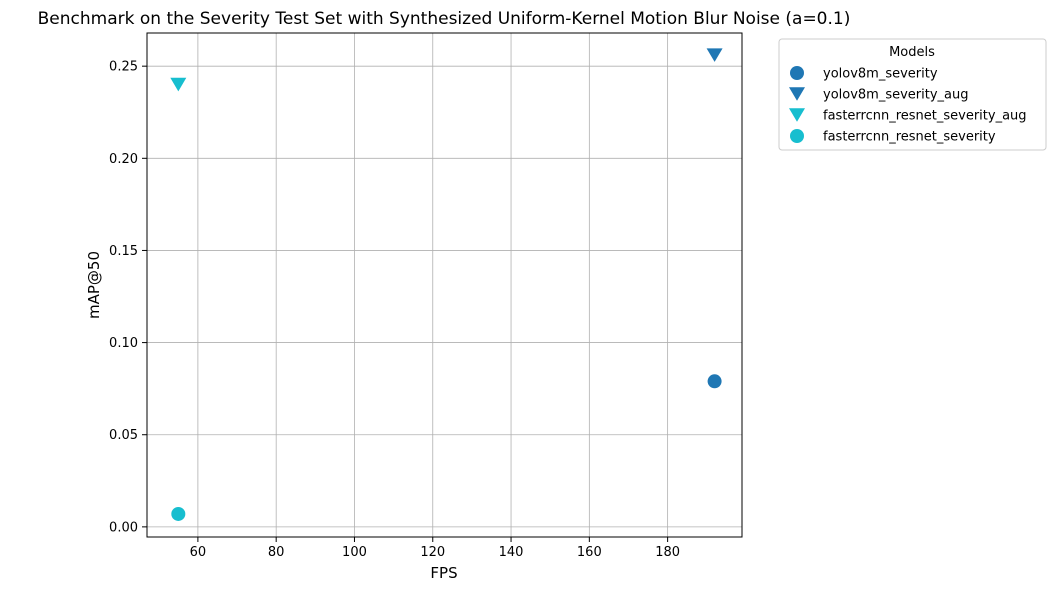 Image resolution: width=1056 pixels, height=590 pixels. What do you see at coordinates (123, 343) in the screenshot?
I see `y-tick-label: 0.10` at bounding box center [123, 343].